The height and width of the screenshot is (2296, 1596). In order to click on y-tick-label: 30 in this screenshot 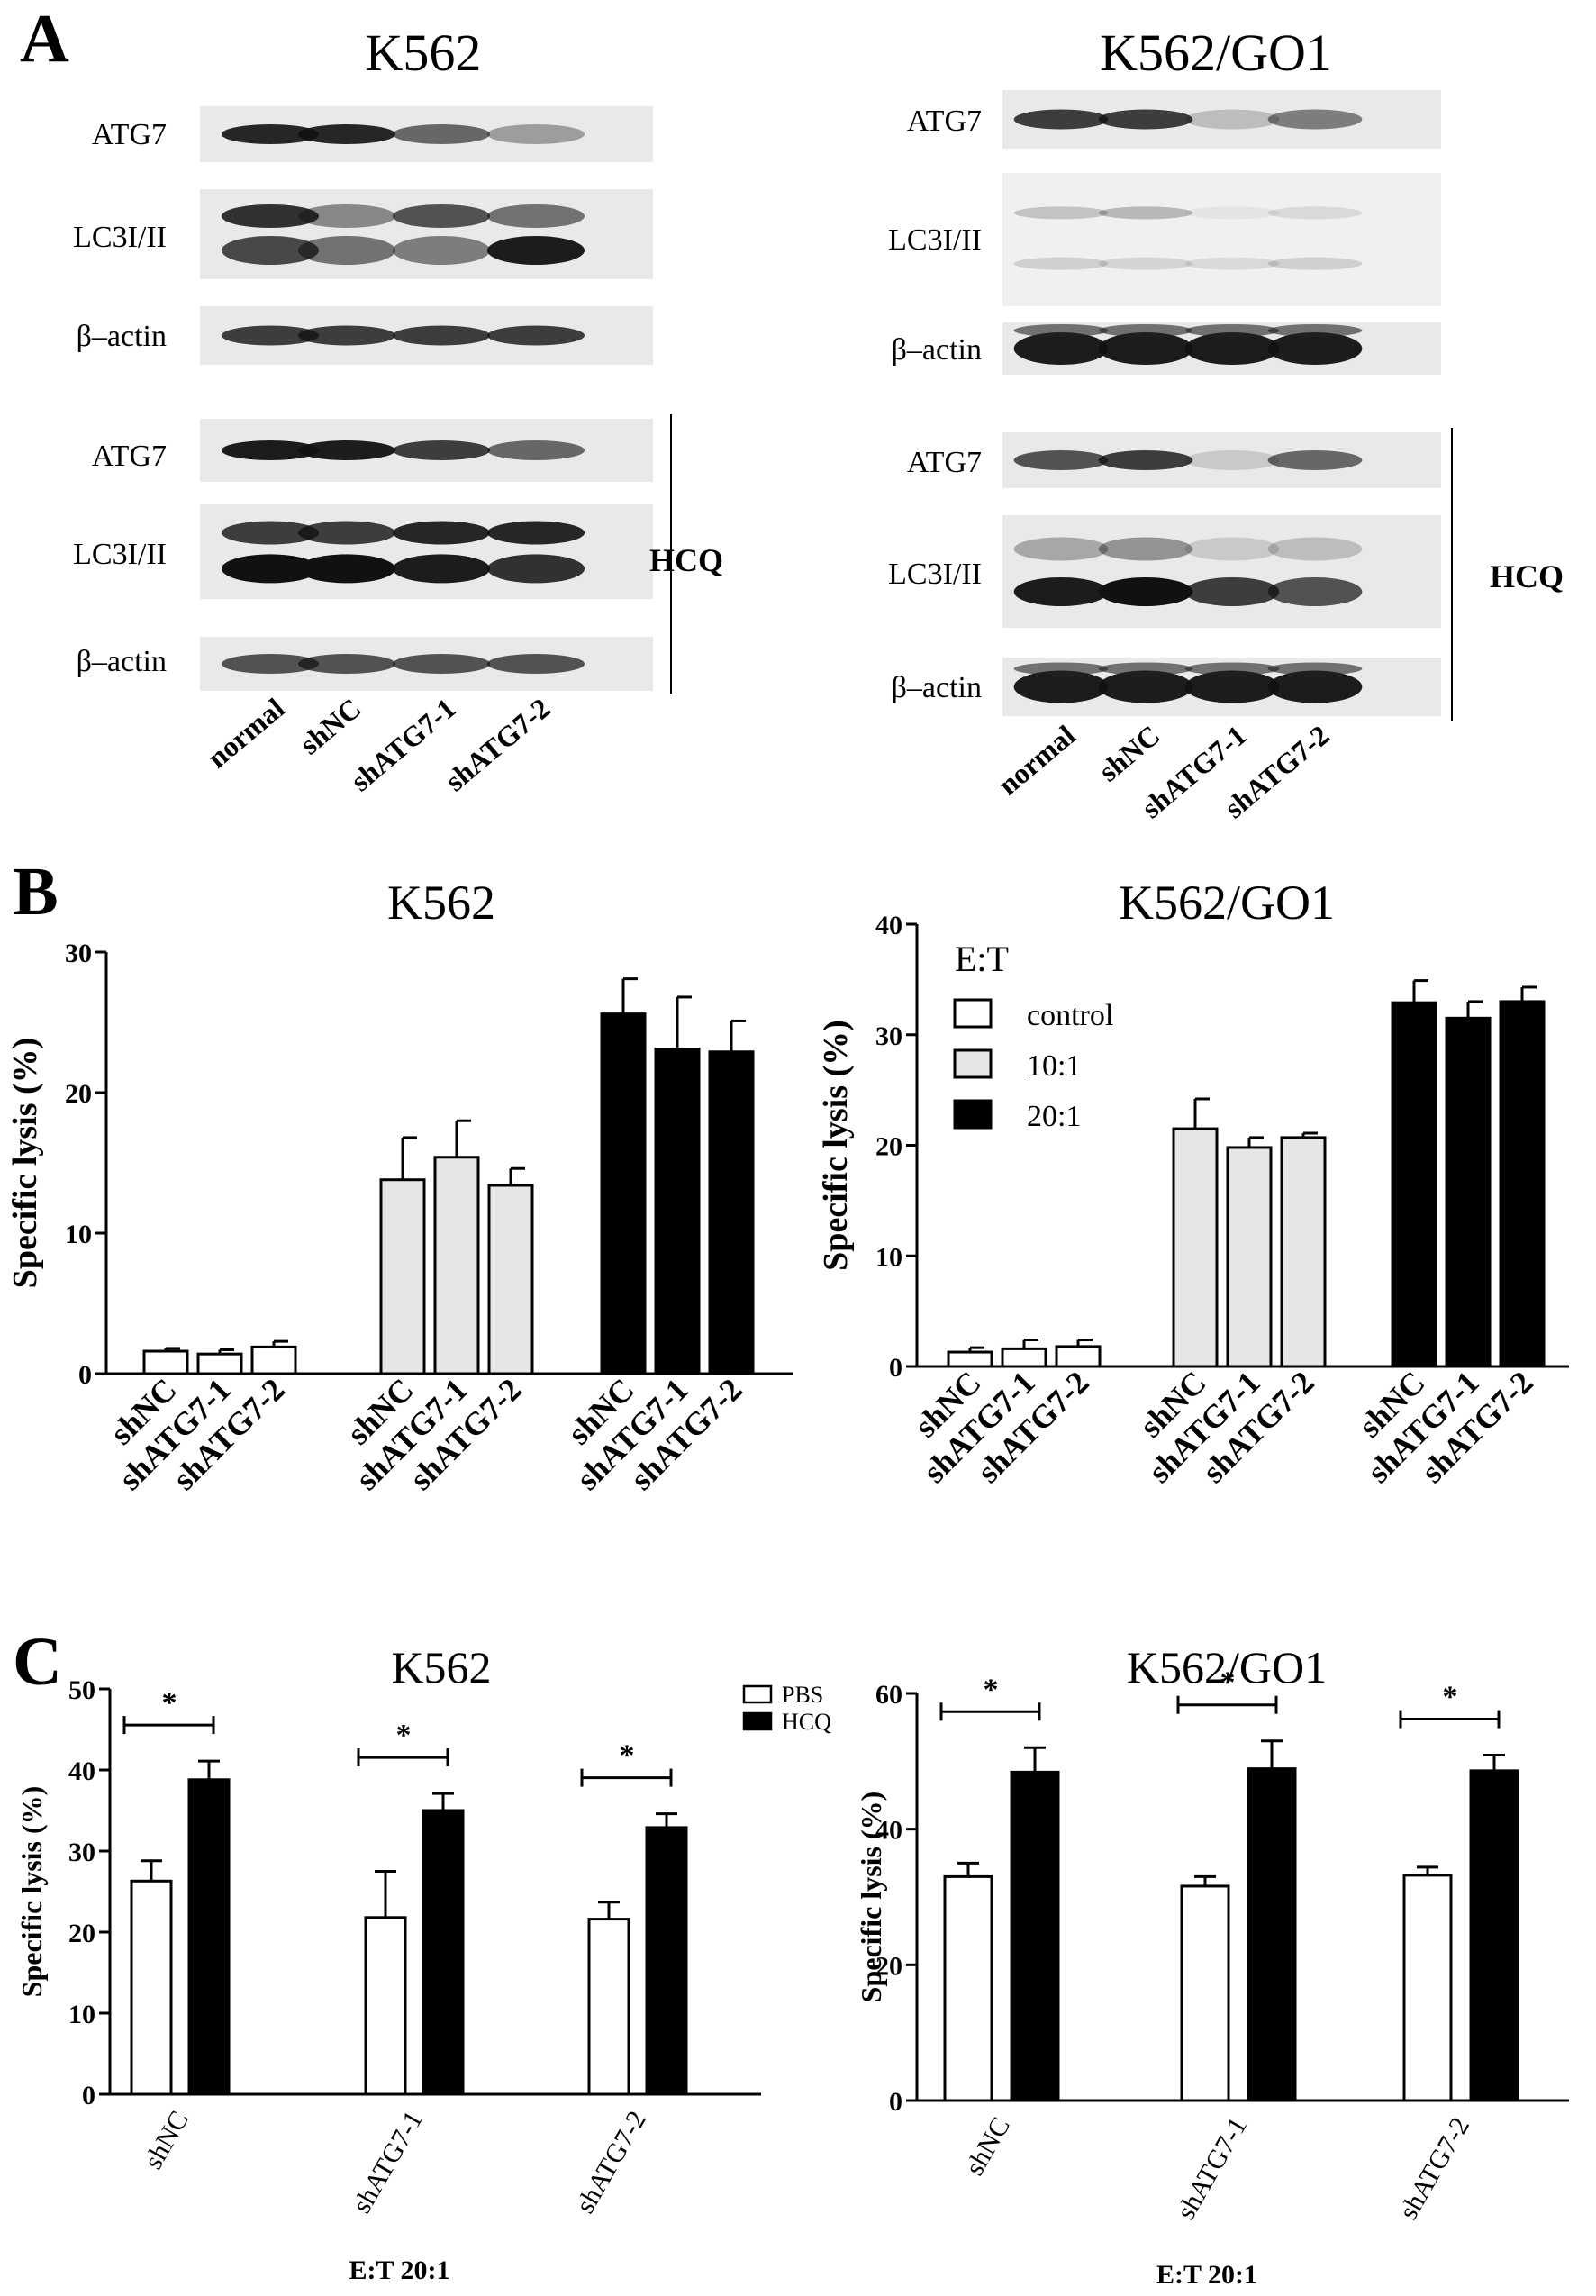, I will do `click(888, 1036)`.